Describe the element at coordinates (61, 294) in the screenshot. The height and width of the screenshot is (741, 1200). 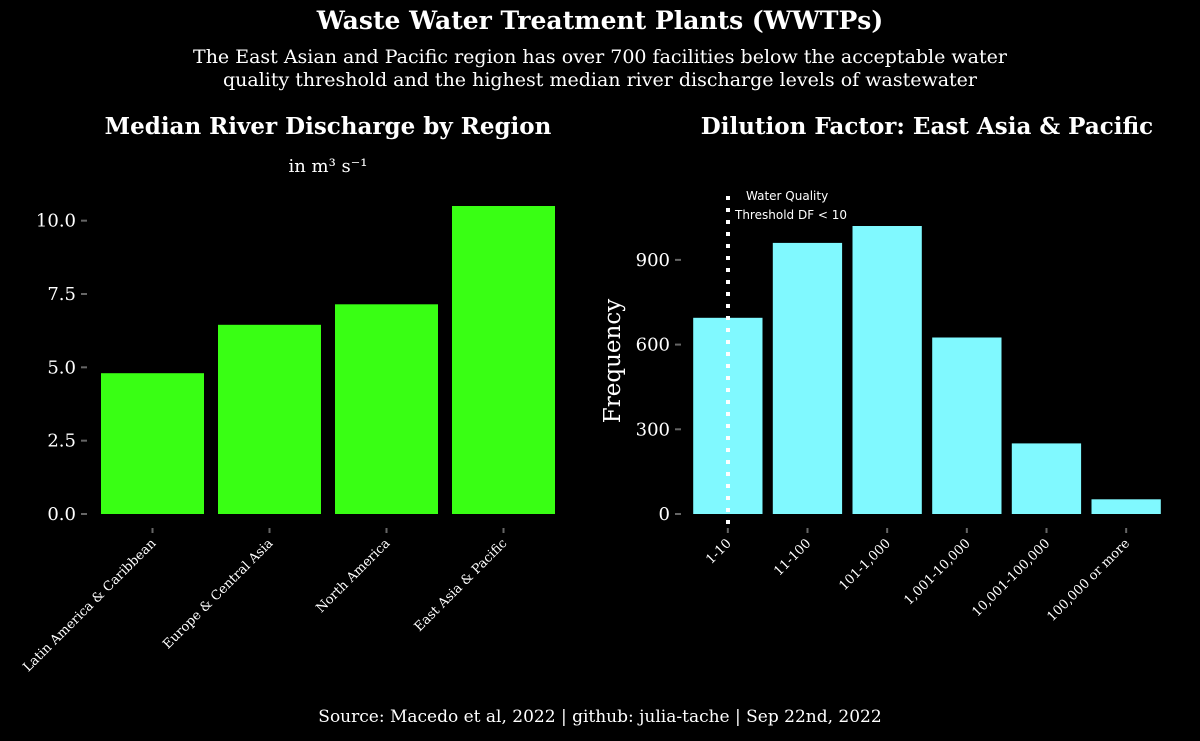
I see `y-tick-label: 7.5` at that location.